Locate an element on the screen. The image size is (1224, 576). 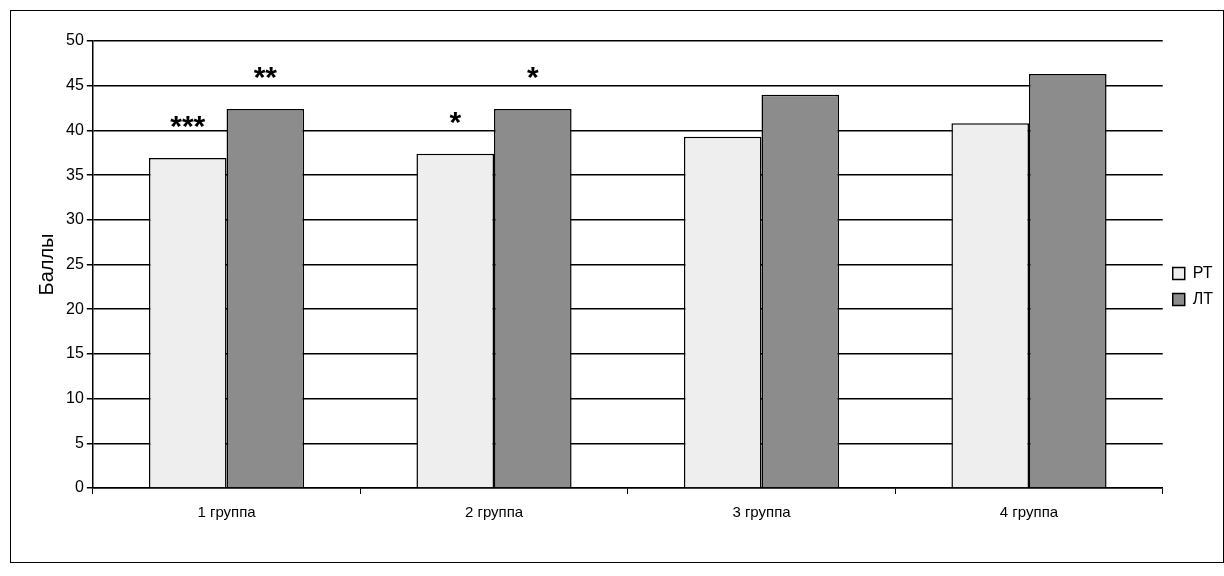
x-tick-label: 2 группа is located at coordinates (494, 512).